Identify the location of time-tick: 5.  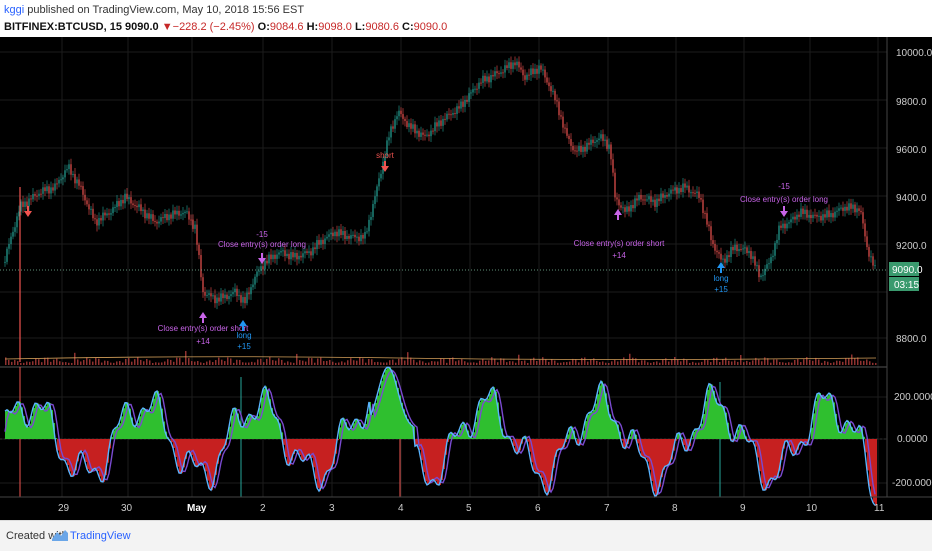
(469, 508).